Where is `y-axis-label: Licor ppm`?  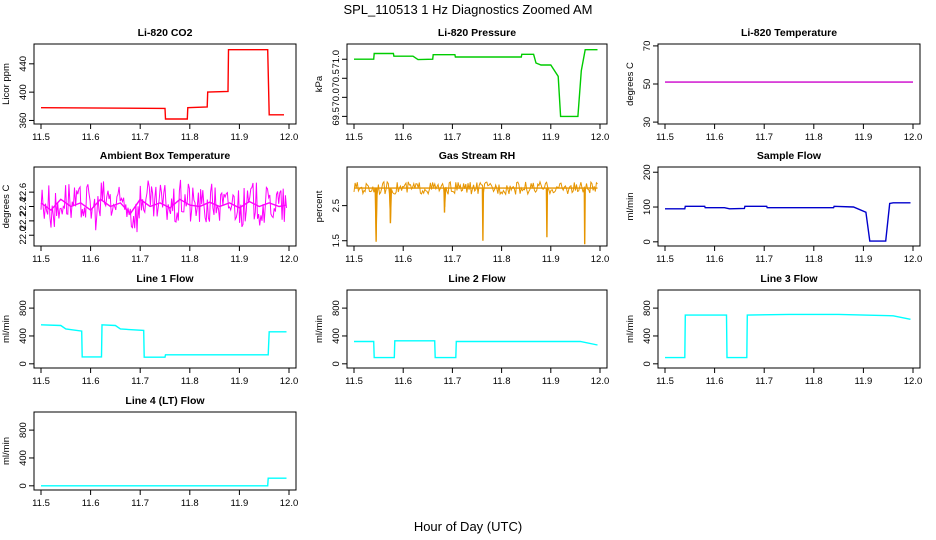 y-axis-label: Licor ppm is located at coordinates (6, 84).